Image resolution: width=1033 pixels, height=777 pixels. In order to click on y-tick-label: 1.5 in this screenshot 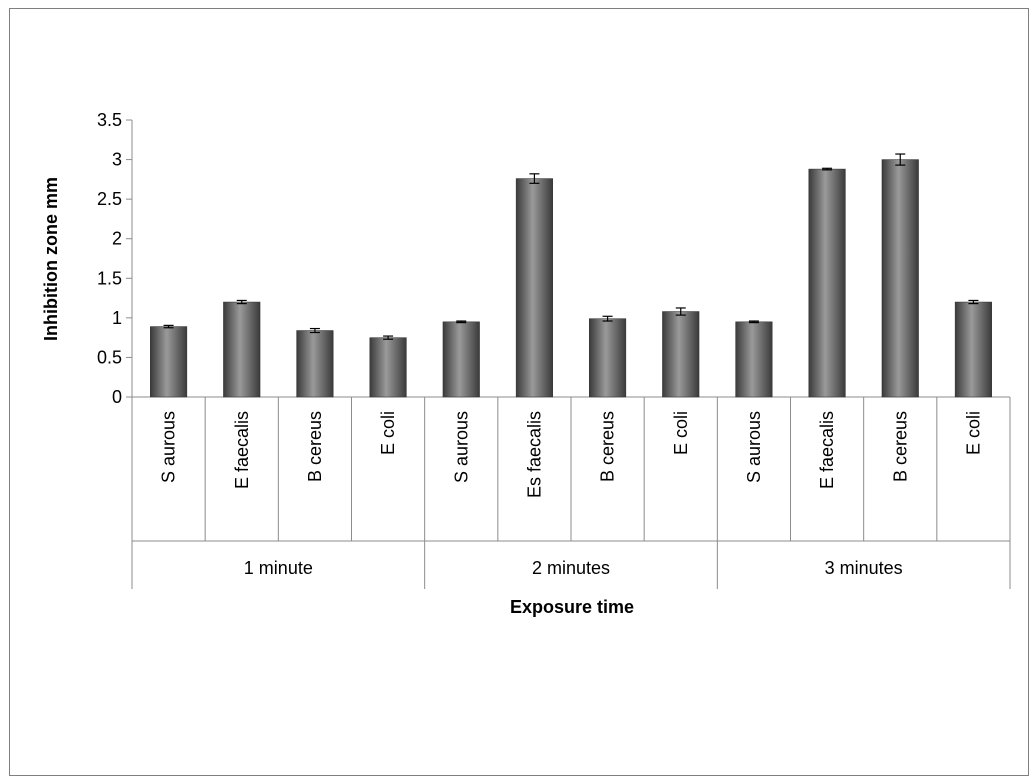, I will do `click(109, 278)`.